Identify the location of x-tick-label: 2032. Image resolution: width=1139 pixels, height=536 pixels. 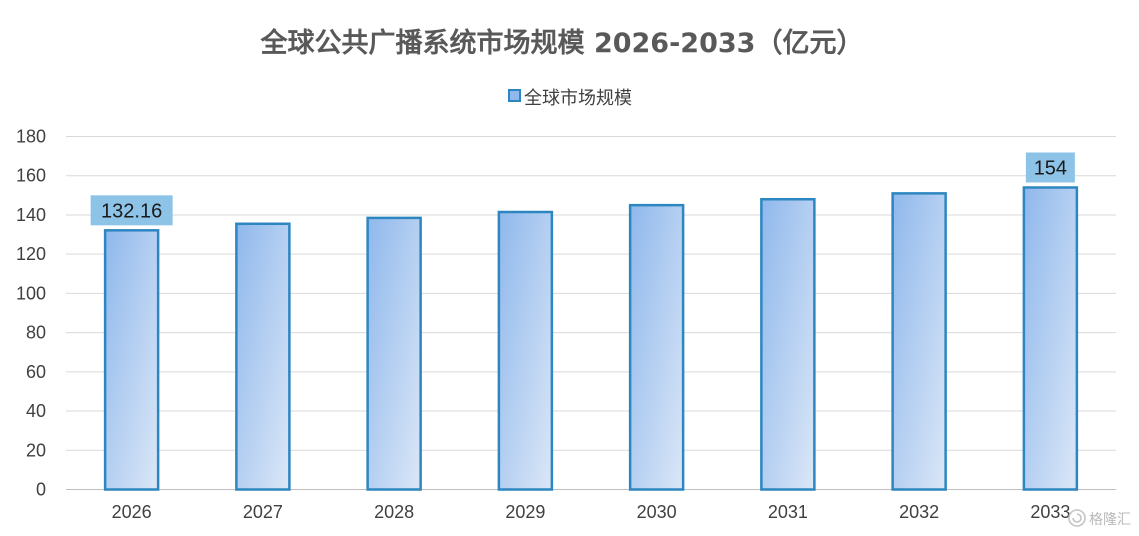
(919, 512).